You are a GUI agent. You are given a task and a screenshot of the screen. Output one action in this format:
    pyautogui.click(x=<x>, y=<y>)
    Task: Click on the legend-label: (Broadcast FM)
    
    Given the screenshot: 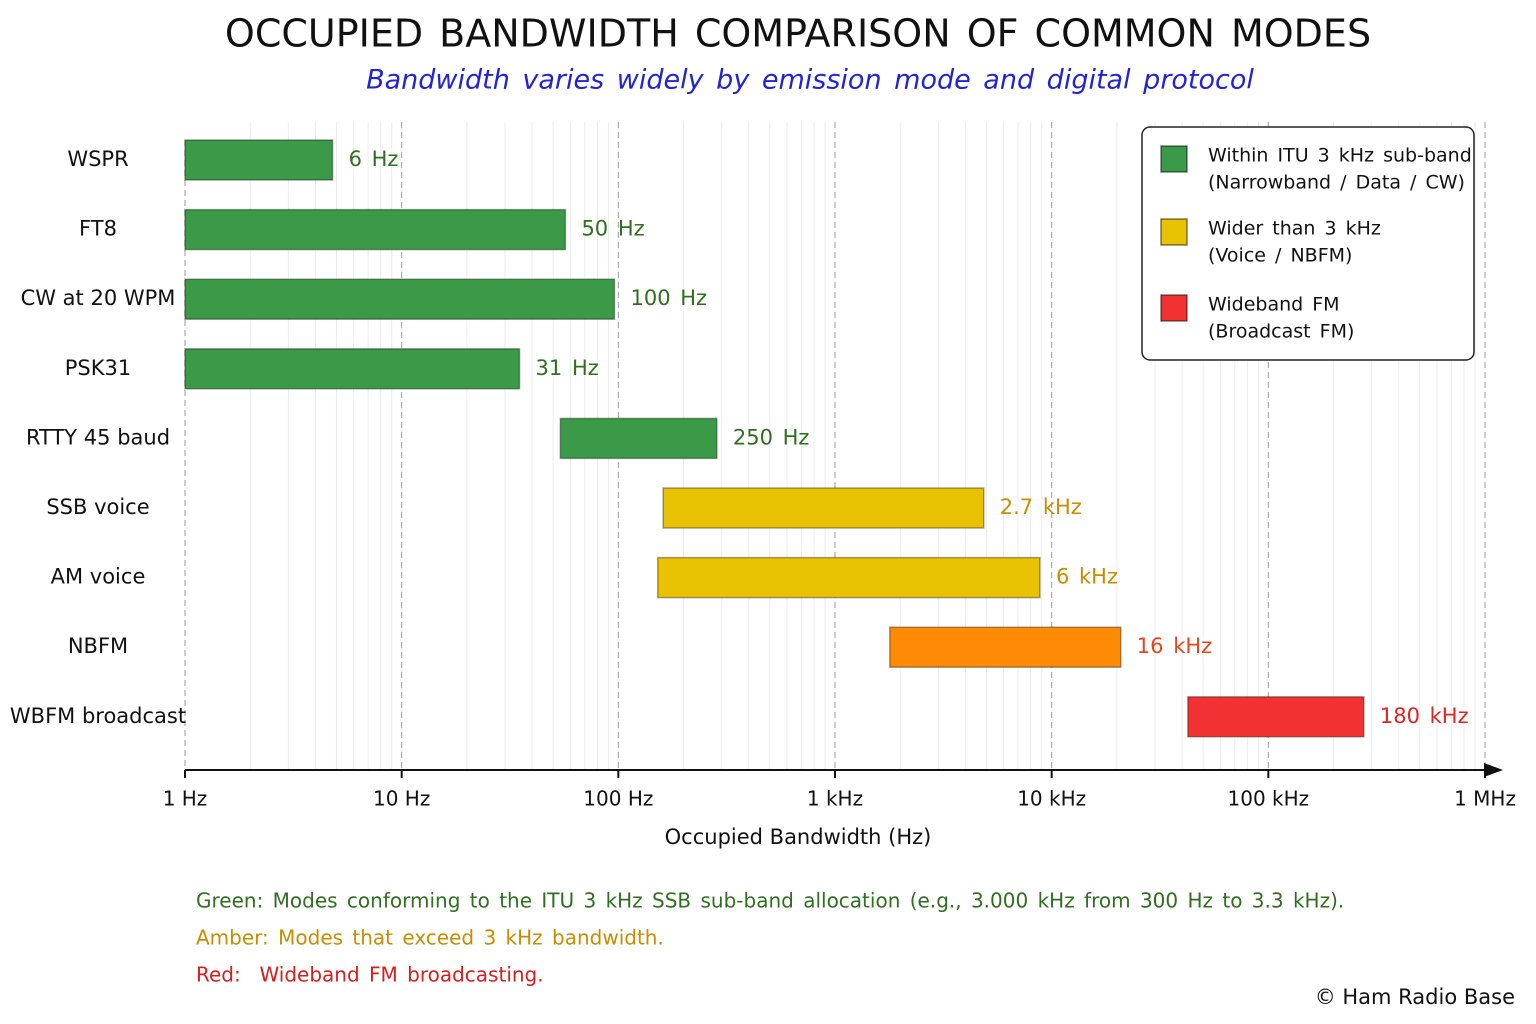 What is the action you would take?
    pyautogui.click(x=1281, y=332)
    